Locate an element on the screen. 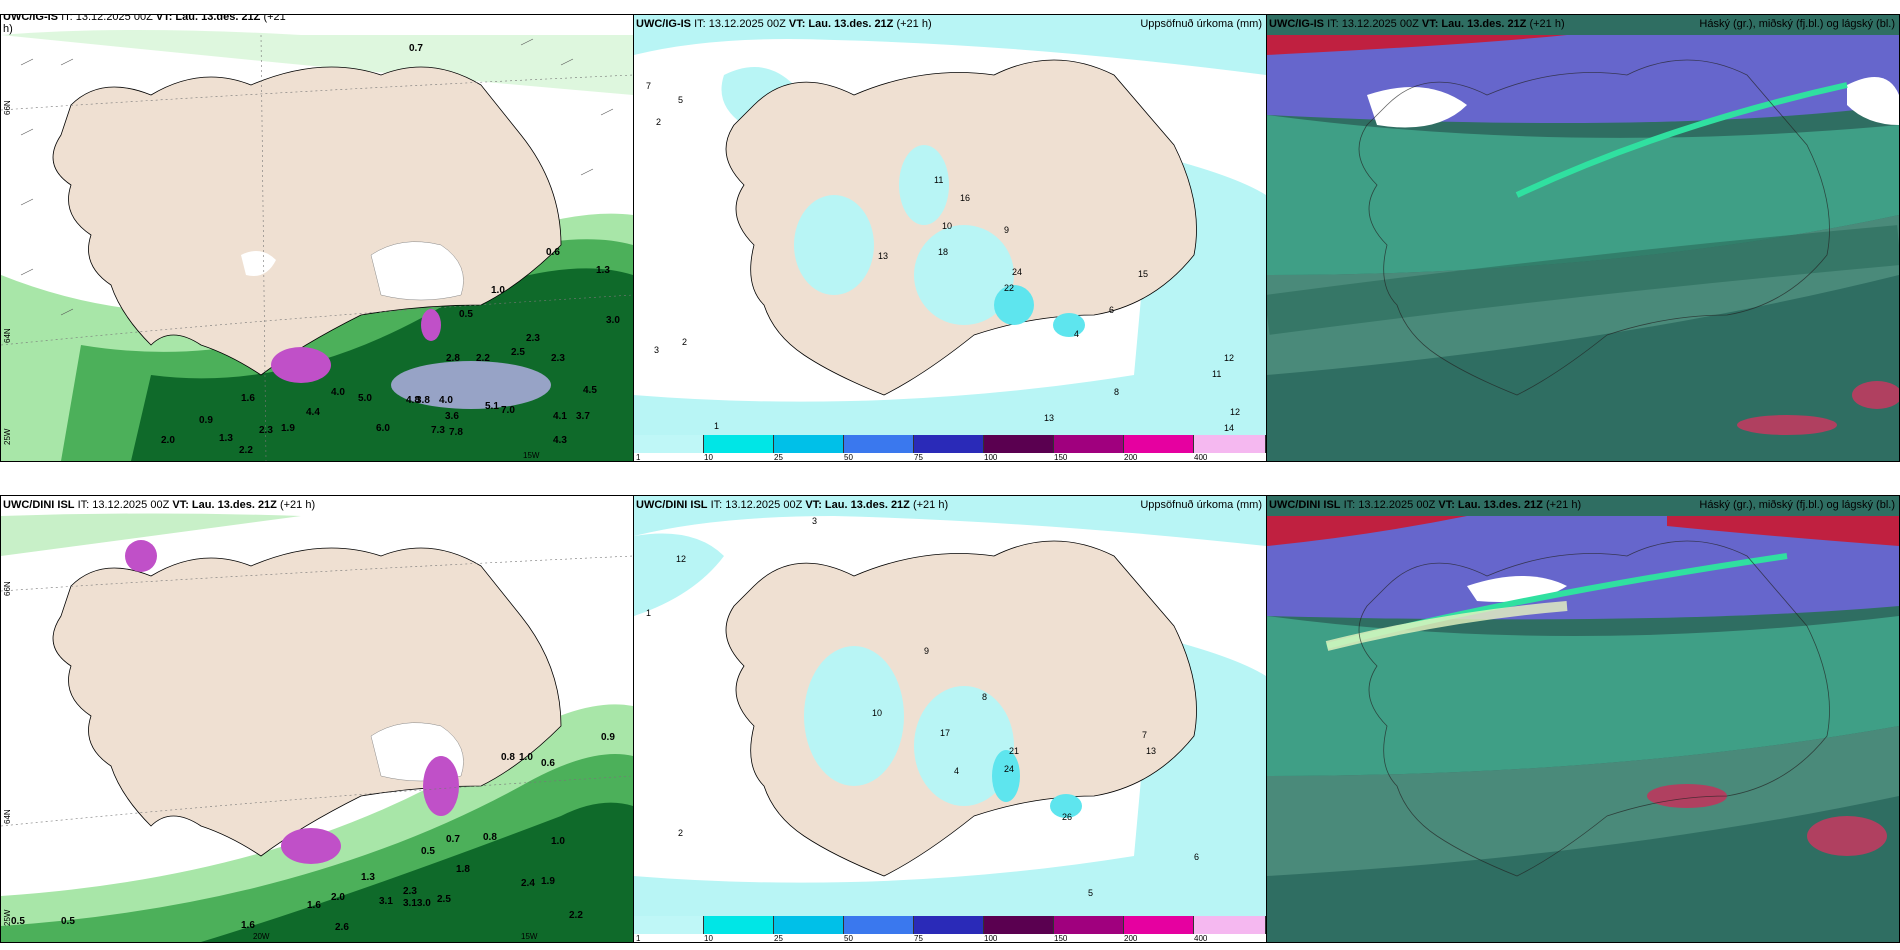 The width and height of the screenshot is (1900, 950). precip-value: 6 is located at coordinates (1112, 310).